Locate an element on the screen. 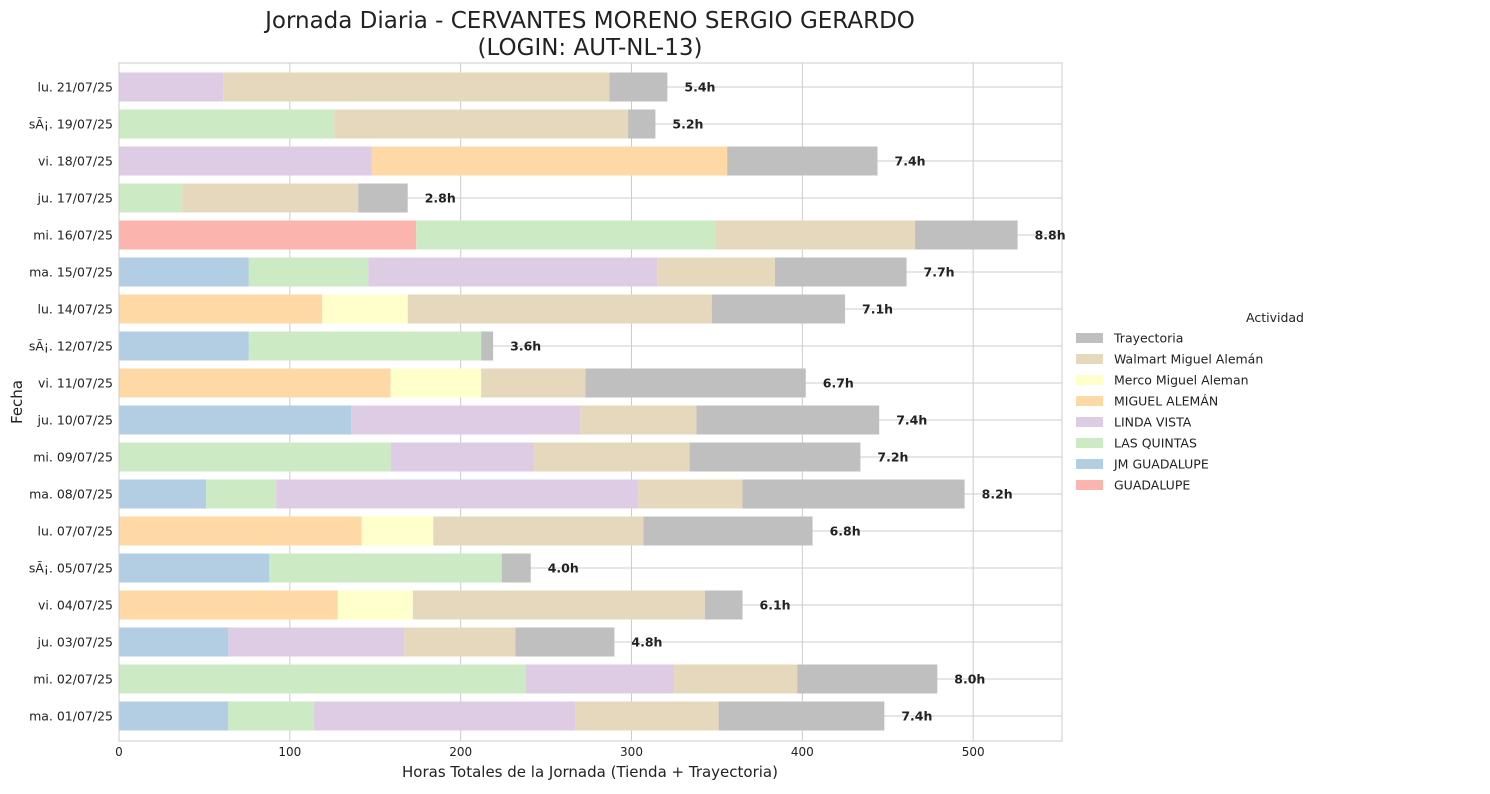  total-label: 7.7h is located at coordinates (939, 272).